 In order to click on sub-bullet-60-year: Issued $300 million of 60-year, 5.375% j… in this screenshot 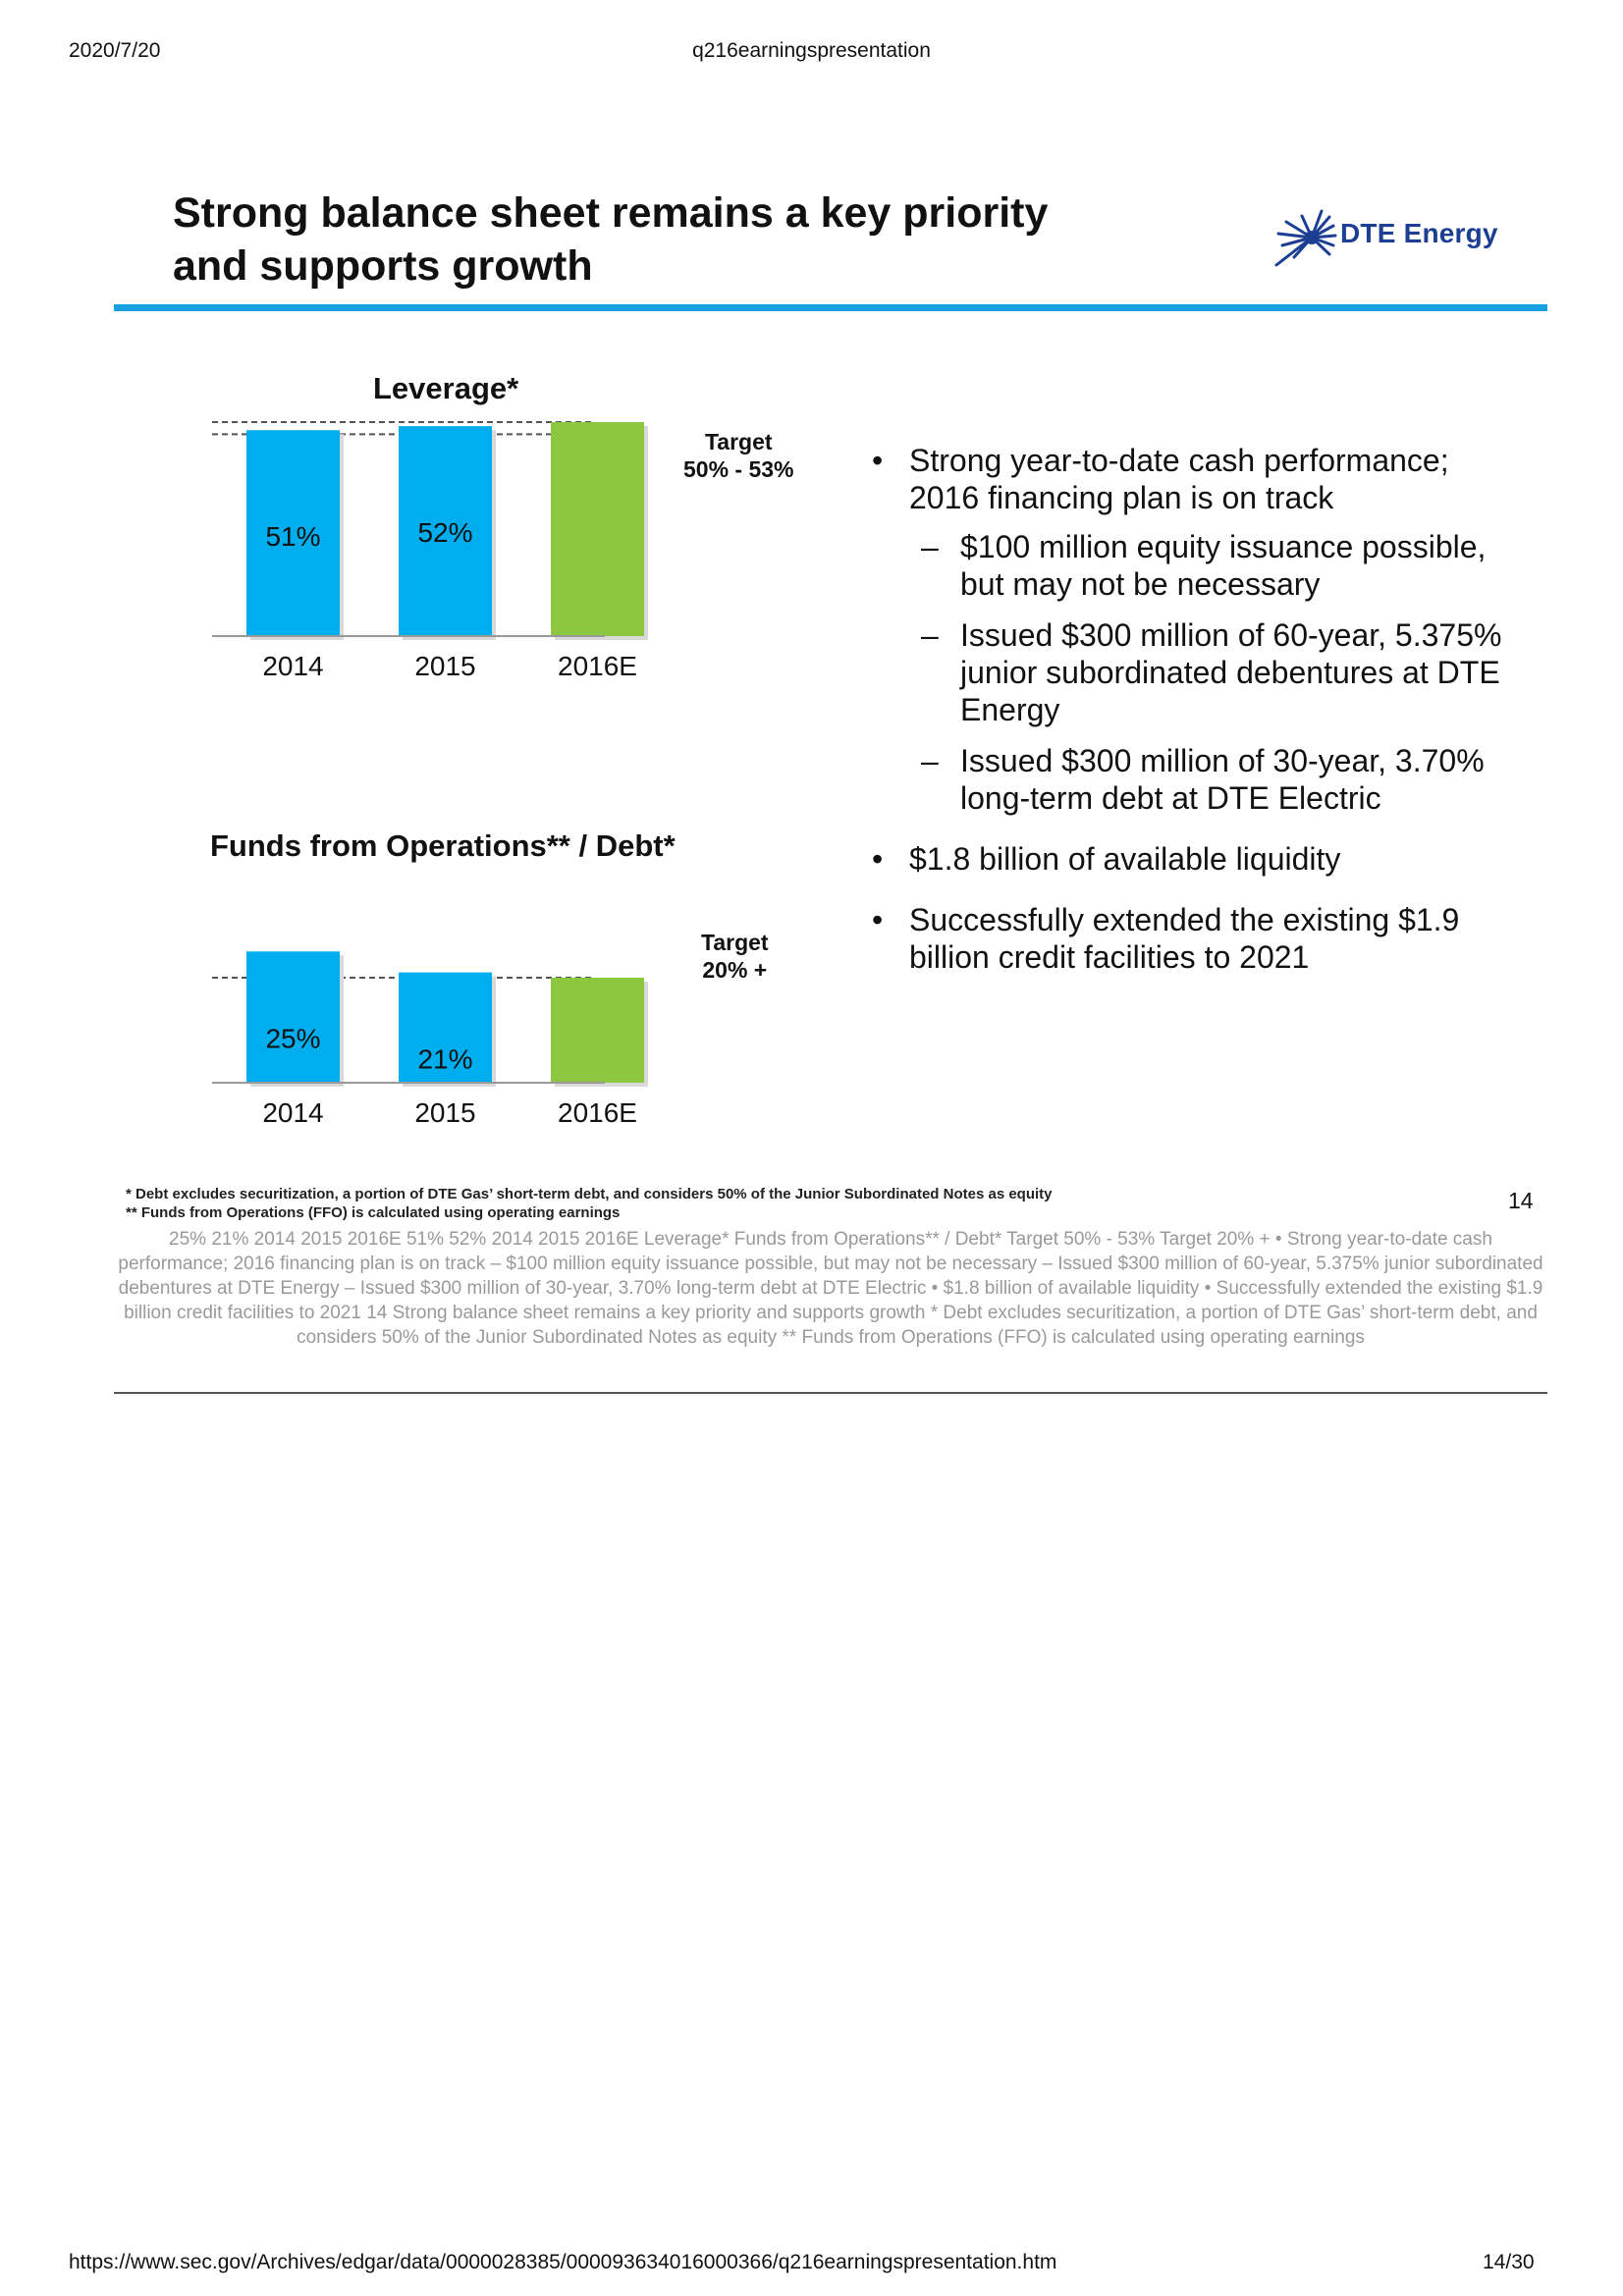, I will do `click(1194, 672)`.